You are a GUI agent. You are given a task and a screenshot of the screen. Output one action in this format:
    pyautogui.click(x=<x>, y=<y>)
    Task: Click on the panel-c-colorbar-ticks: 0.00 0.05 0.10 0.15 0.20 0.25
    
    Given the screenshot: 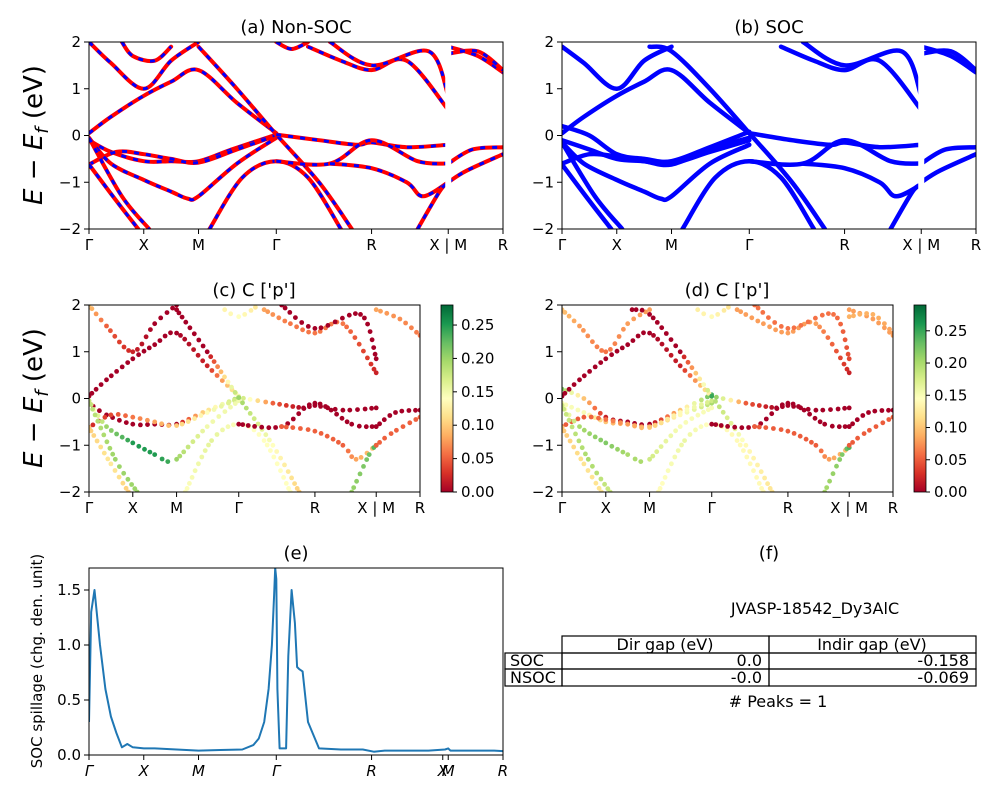 What is the action you would take?
    pyautogui.click(x=473, y=408)
    